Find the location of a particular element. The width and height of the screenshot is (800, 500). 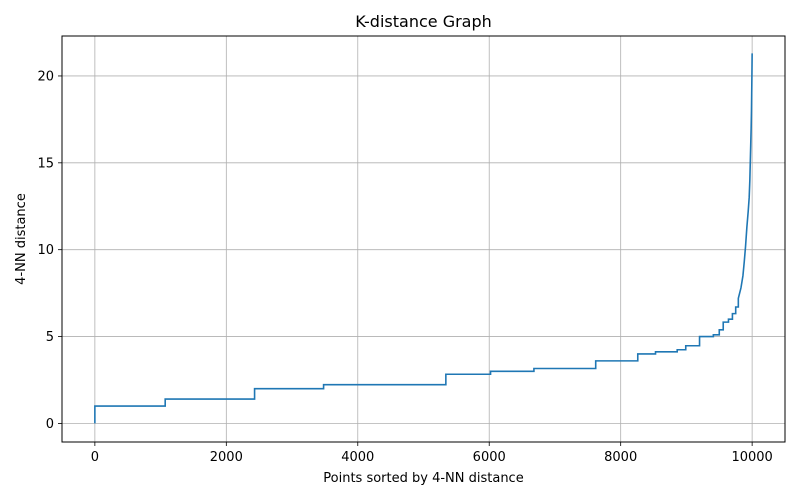

y-tick-label: 5 is located at coordinates (50, 337).